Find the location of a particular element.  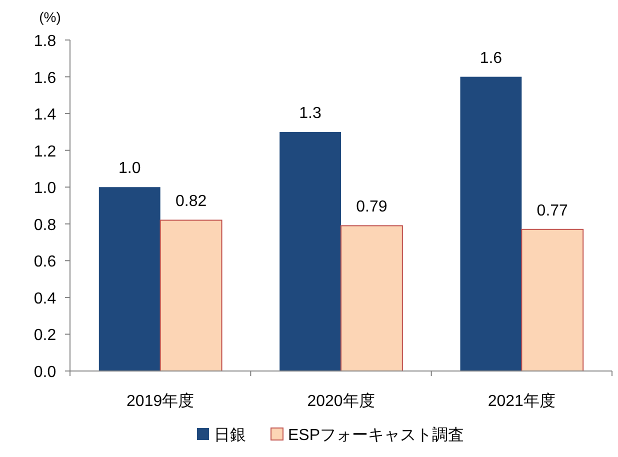

y-tick-label: 0.8 is located at coordinates (45, 225).